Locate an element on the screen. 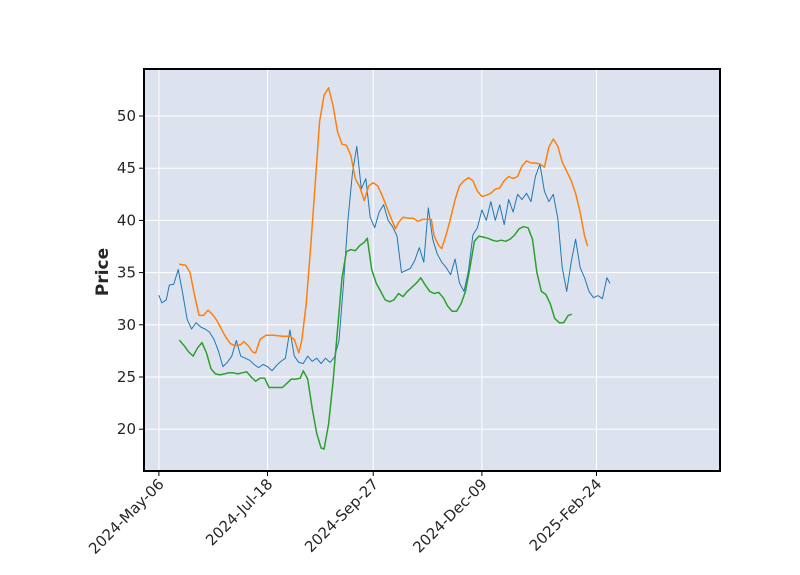 Image resolution: width=800 pixels, height=575 pixels. x-tick-label: 2024-Dec-09 is located at coordinates (449, 515).